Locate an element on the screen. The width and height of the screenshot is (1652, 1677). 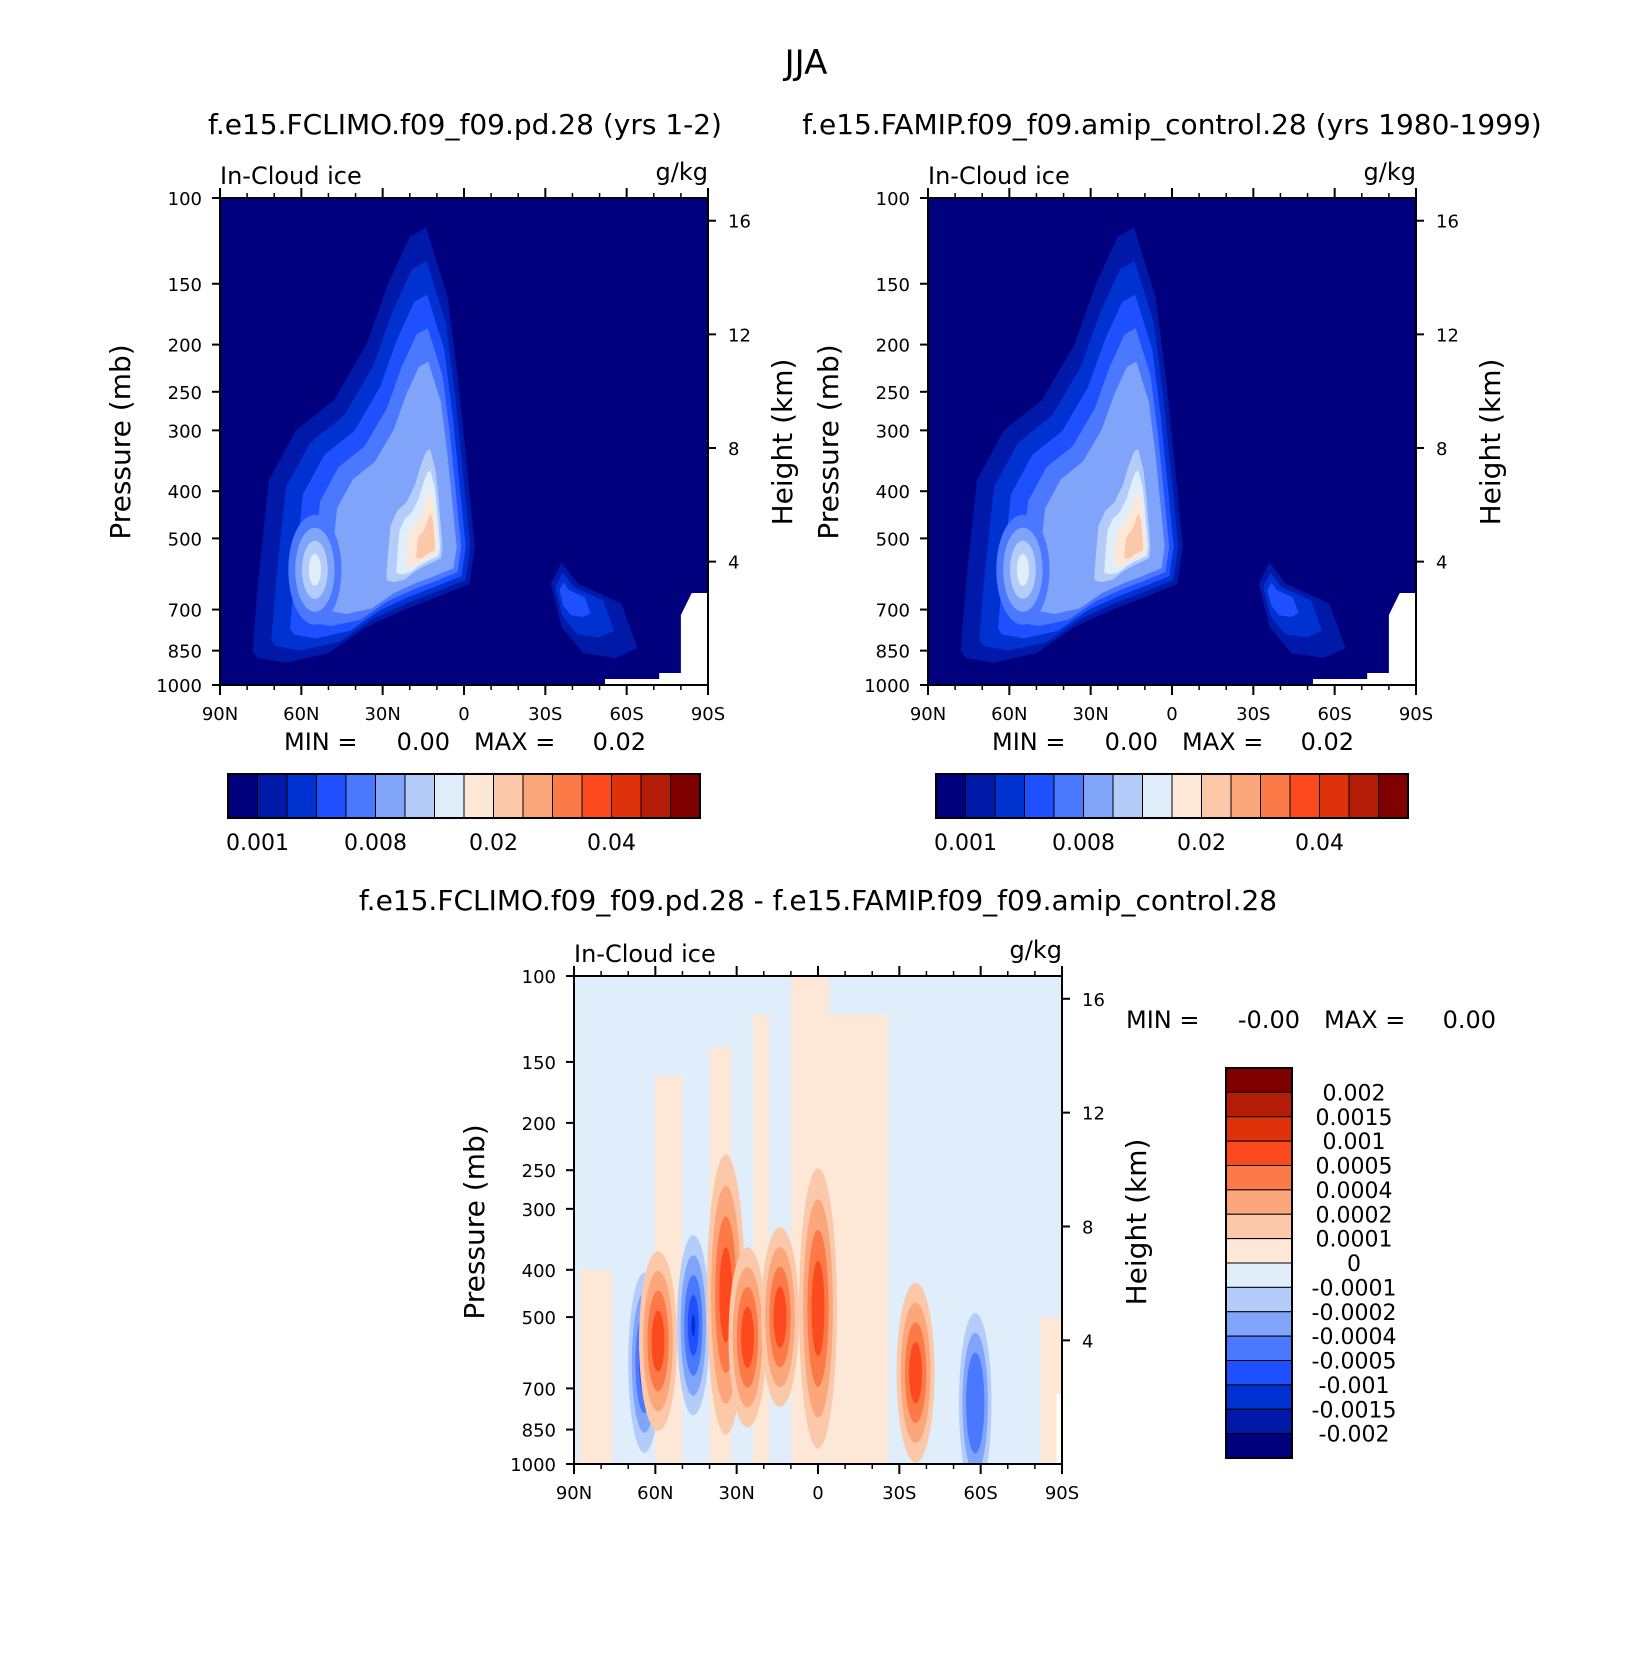
colorbar-label: -0.0001 is located at coordinates (1354, 1288).